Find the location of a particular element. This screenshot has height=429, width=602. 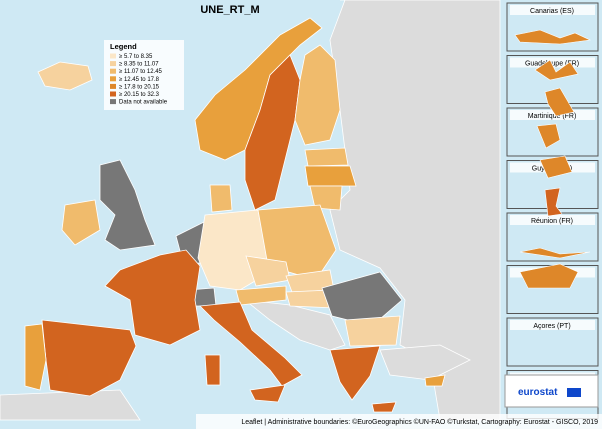

france is located at coordinates (152, 297).